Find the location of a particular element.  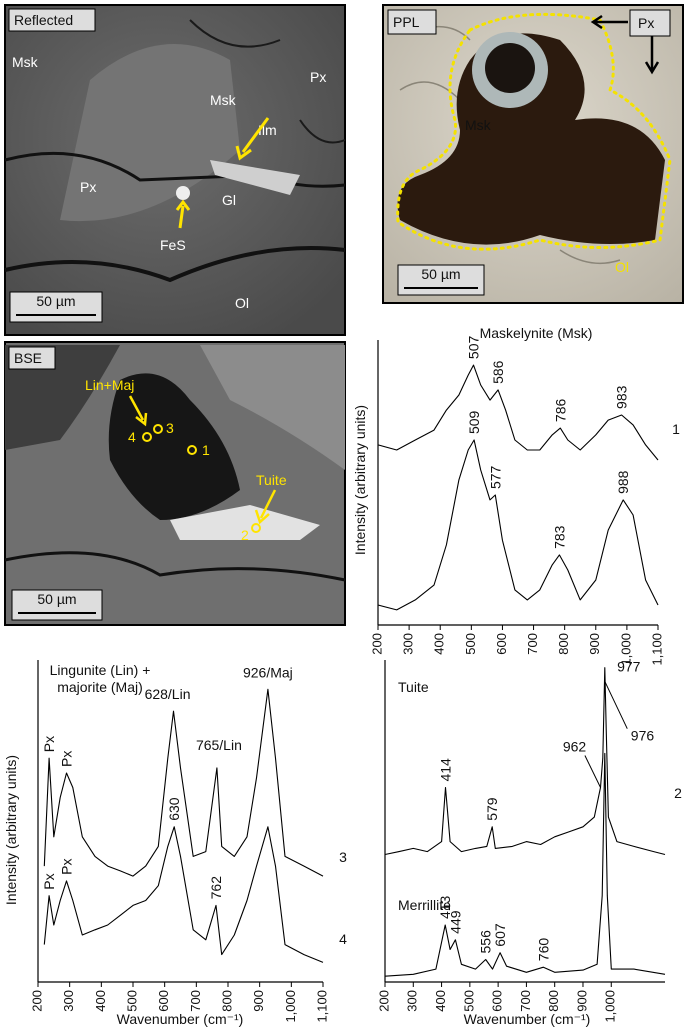

scale-label: 50 µm is located at coordinates (440, 274).